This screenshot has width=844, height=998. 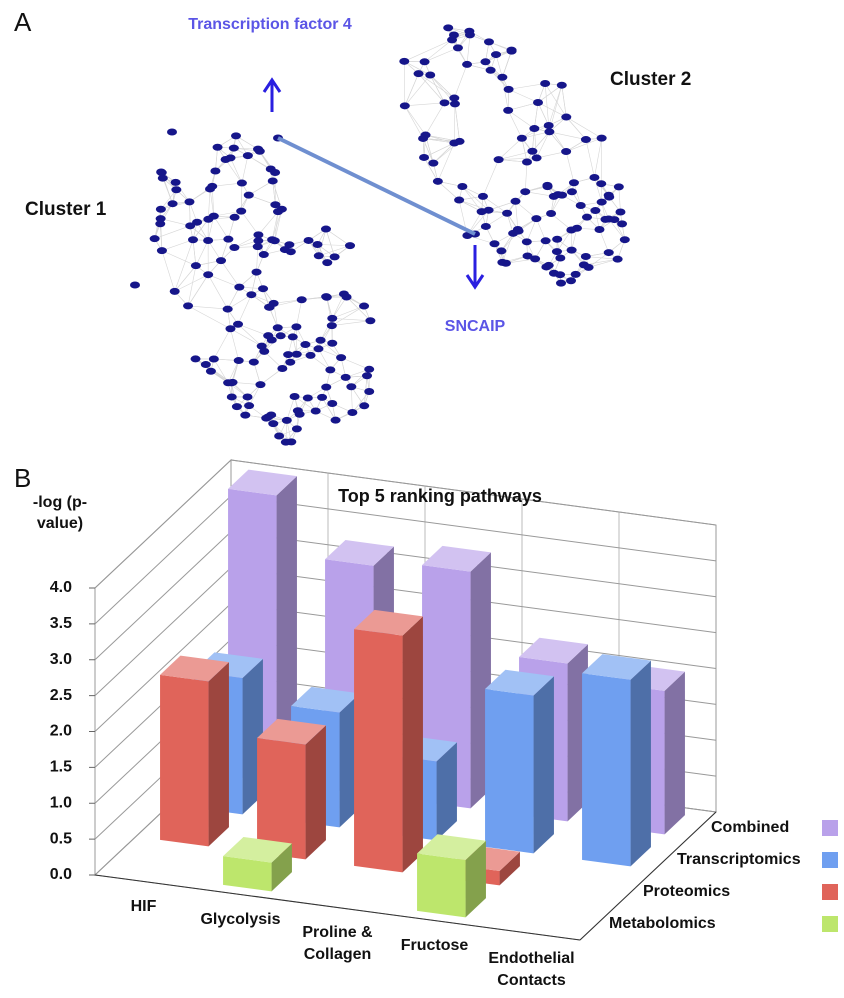 What do you see at coordinates (163, 560) in the screenshot?
I see `grid-line` at bounding box center [163, 560].